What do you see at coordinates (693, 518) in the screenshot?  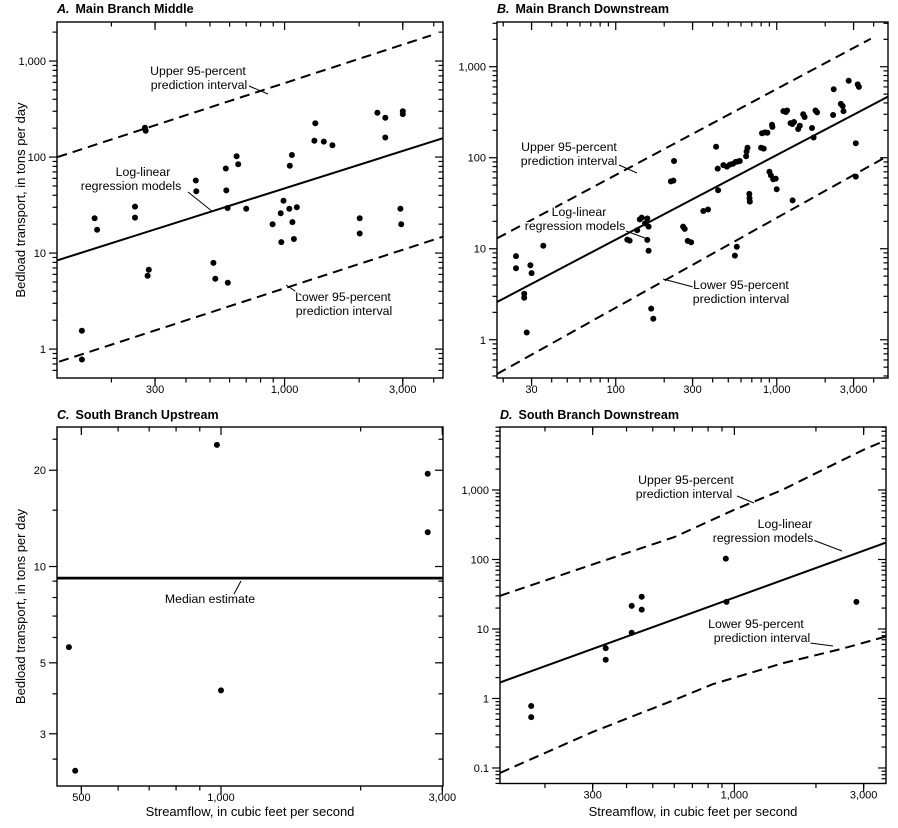 I see `upper-95-prediction-interval-line` at bounding box center [693, 518].